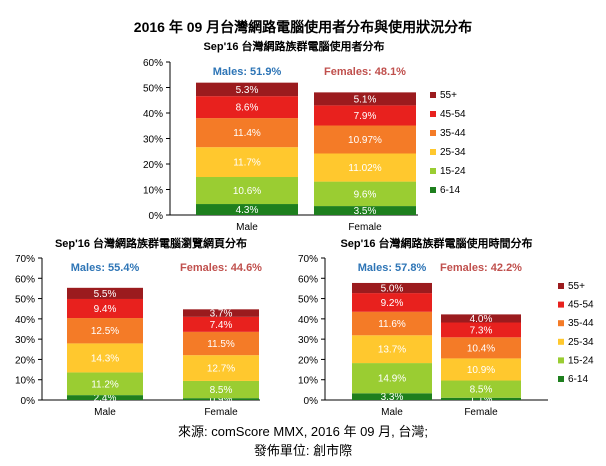 This screenshot has height=466, width=606. Describe the element at coordinates (450, 190) in the screenshot. I see `legend-label: 6-14` at that location.